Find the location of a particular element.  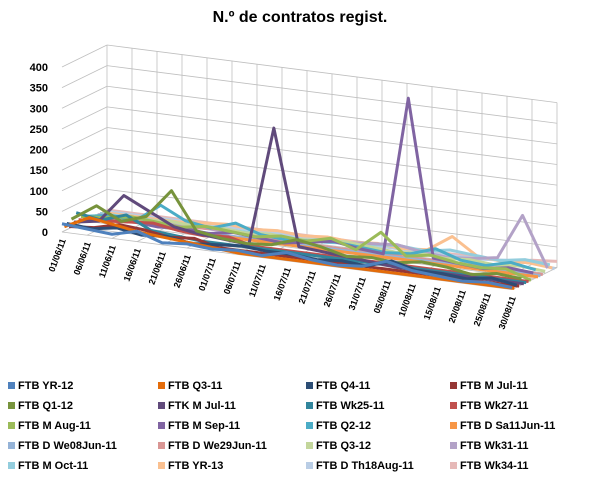

x-tick-label: 26/06/11 is located at coordinates (182, 271).